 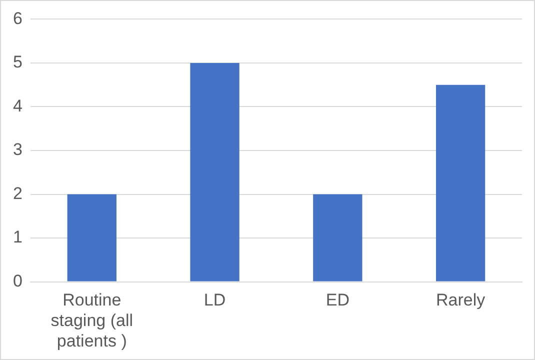 What do you see at coordinates (17, 150) in the screenshot?
I see `y-tick-label: 3` at bounding box center [17, 150].